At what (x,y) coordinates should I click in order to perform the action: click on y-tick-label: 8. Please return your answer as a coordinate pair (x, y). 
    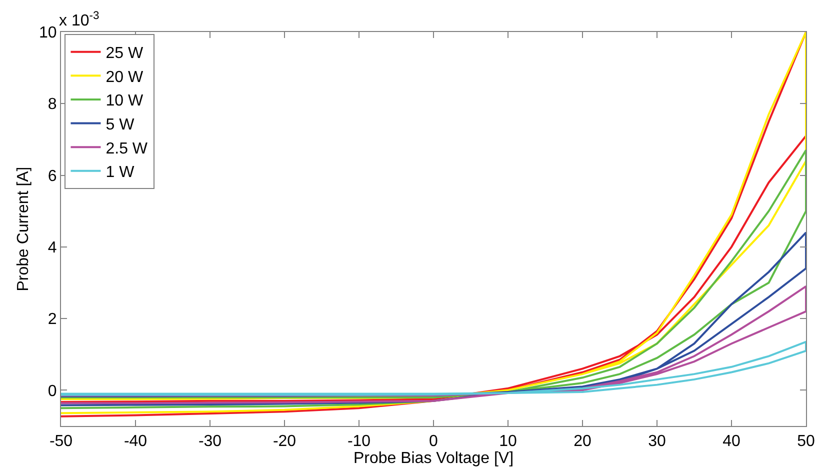
    Looking at the image, I should click on (52, 105).